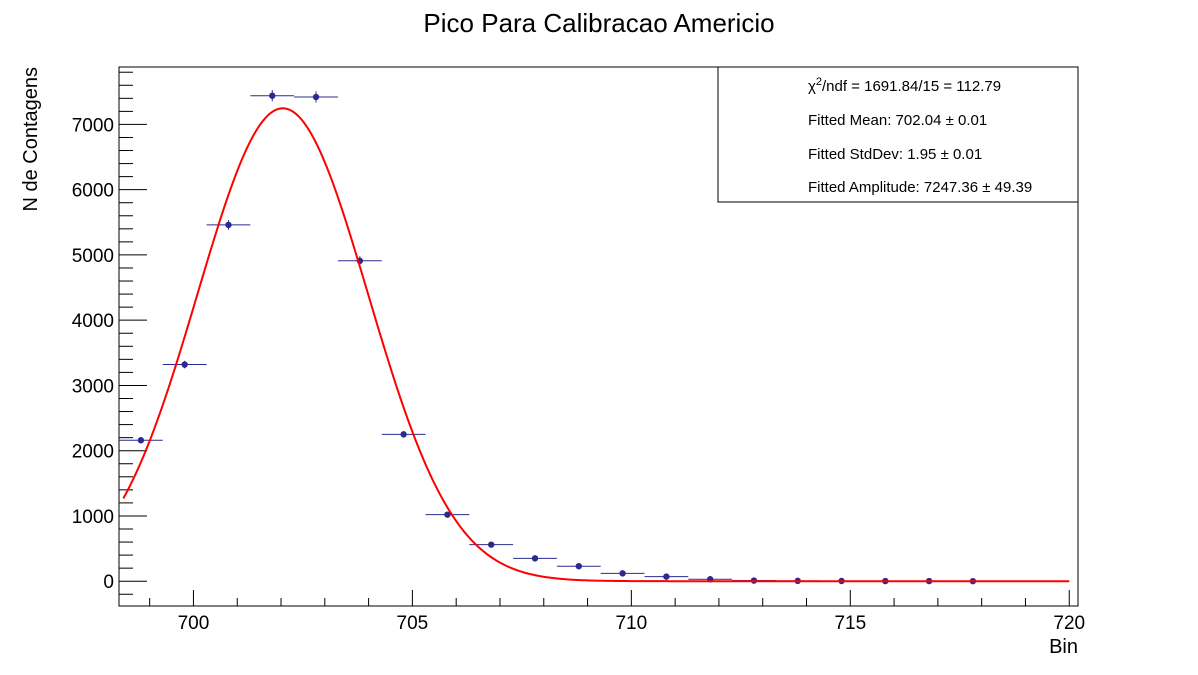 This screenshot has height=675, width=1198. What do you see at coordinates (850, 623) in the screenshot?
I see `x-tick-label: 715` at bounding box center [850, 623].